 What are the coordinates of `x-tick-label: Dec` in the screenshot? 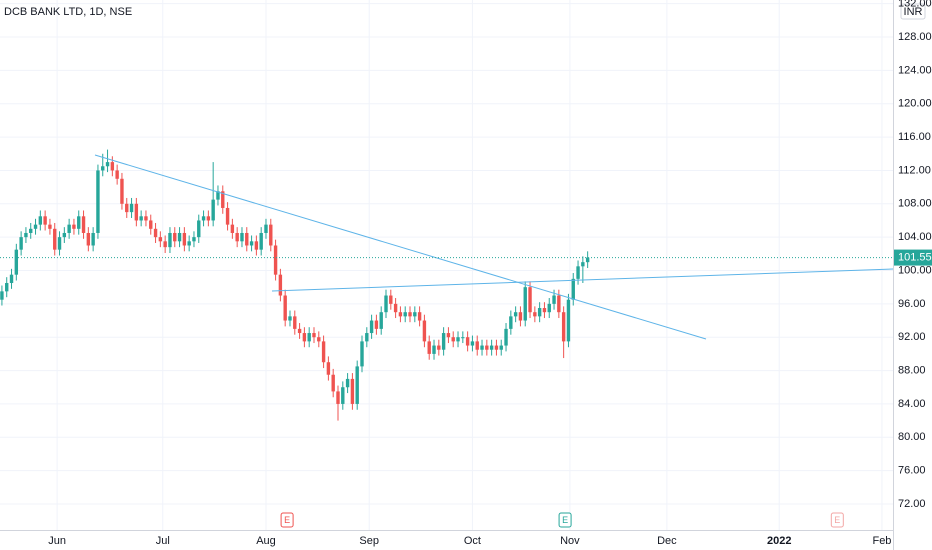 It's located at (667, 541).